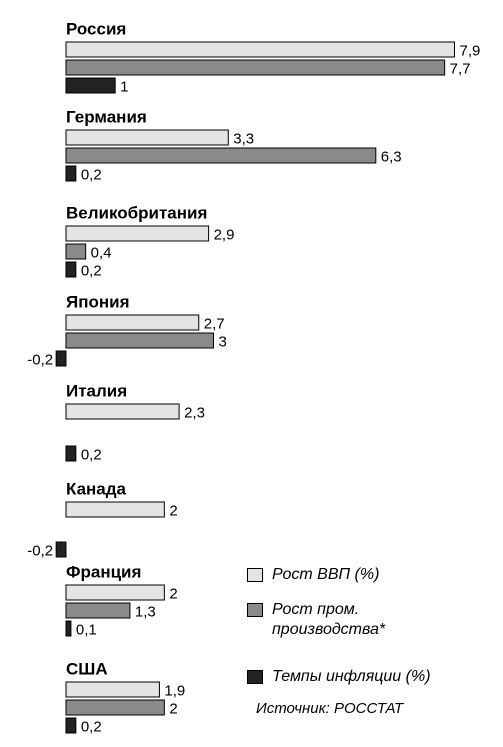 This screenshot has width=503, height=747. Describe the element at coordinates (391, 156) in the screenshot. I see `value-label: 6,3` at that location.